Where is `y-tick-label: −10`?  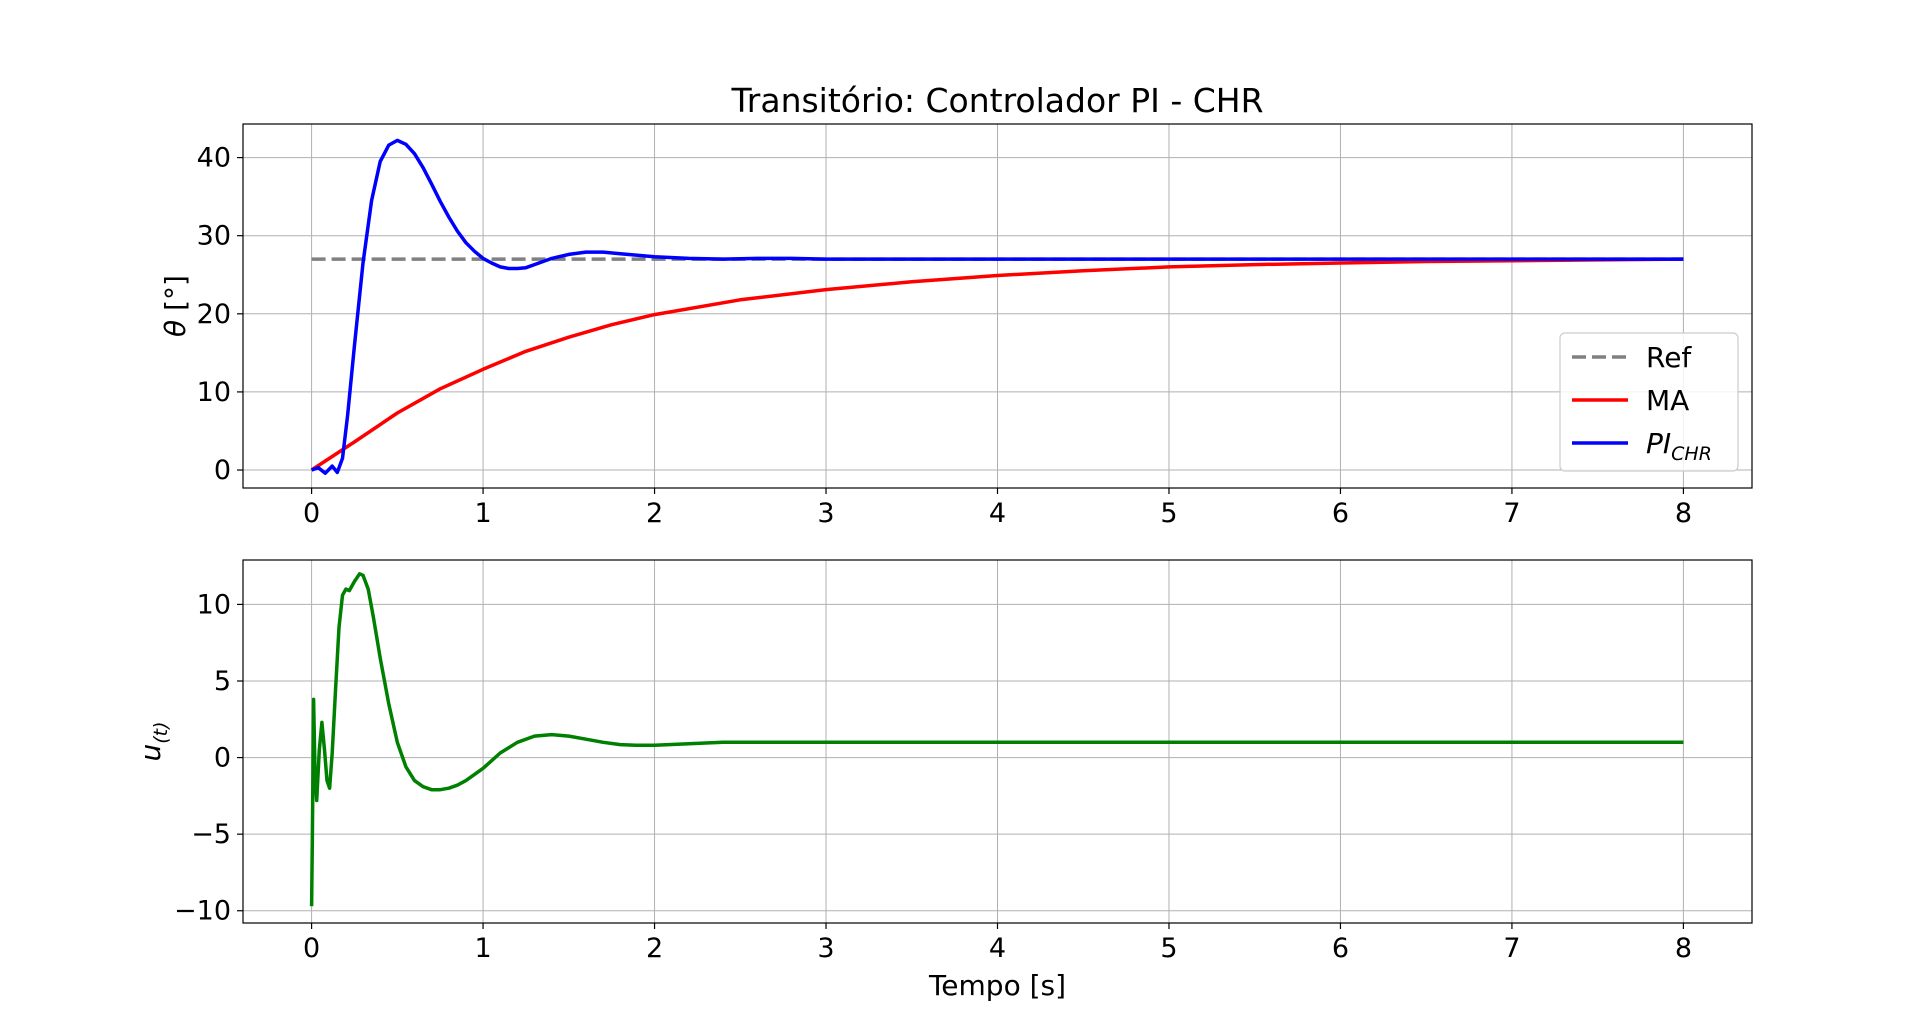
y-tick-label: −10 is located at coordinates (202, 911).